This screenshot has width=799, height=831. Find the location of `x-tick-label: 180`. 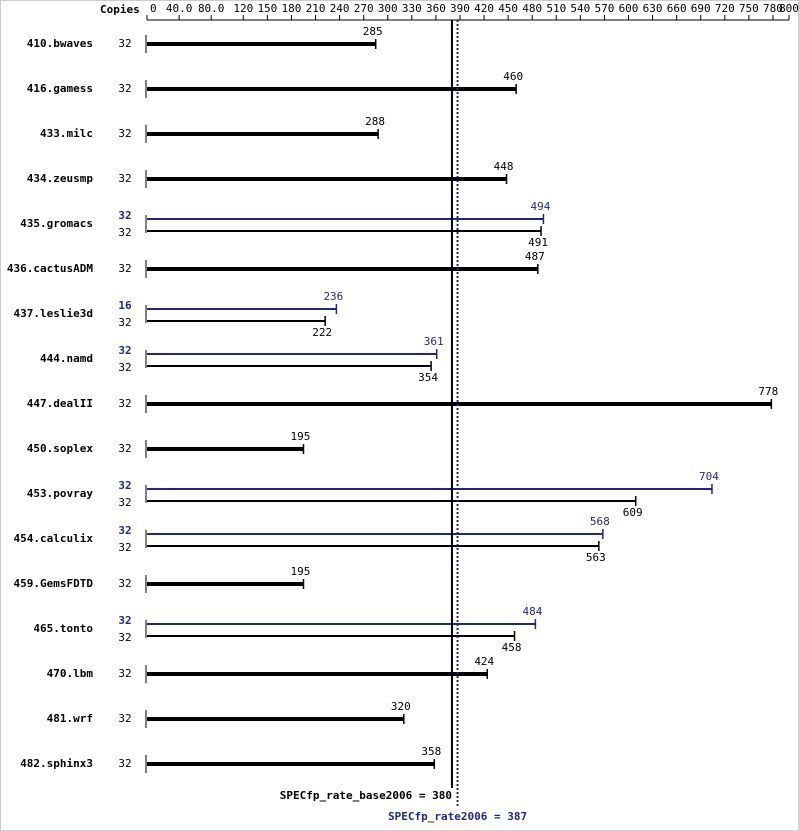

x-tick-label: 180 is located at coordinates (292, 8).